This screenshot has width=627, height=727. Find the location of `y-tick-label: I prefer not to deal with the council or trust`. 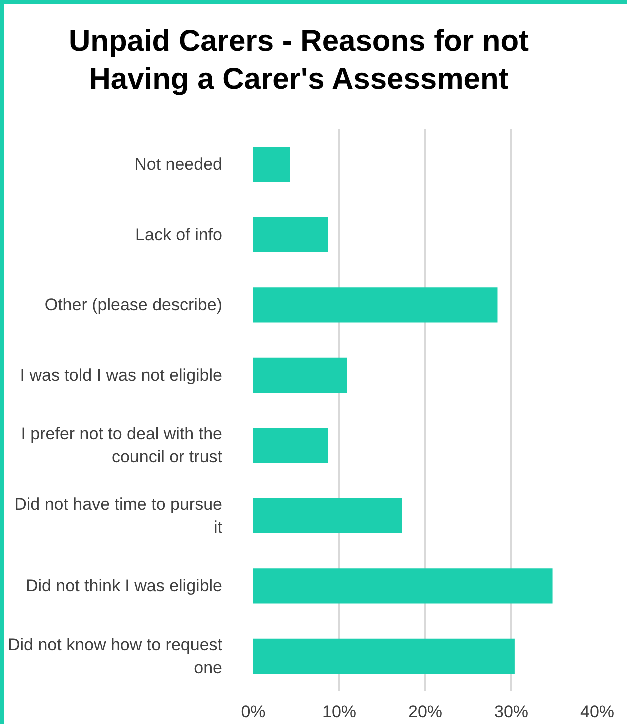

y-tick-label: I prefer not to deal with the council or trust is located at coordinates (122, 445).